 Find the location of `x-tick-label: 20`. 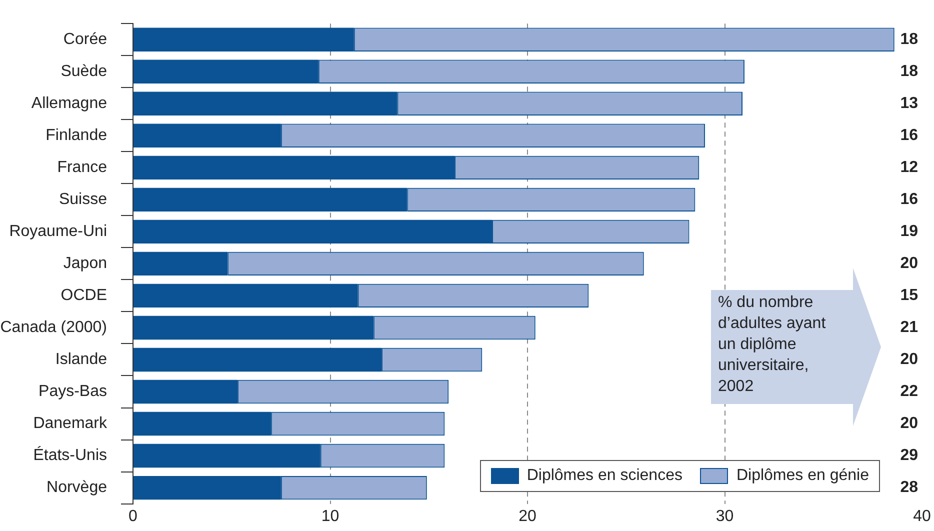

x-tick-label: 20 is located at coordinates (527, 516).